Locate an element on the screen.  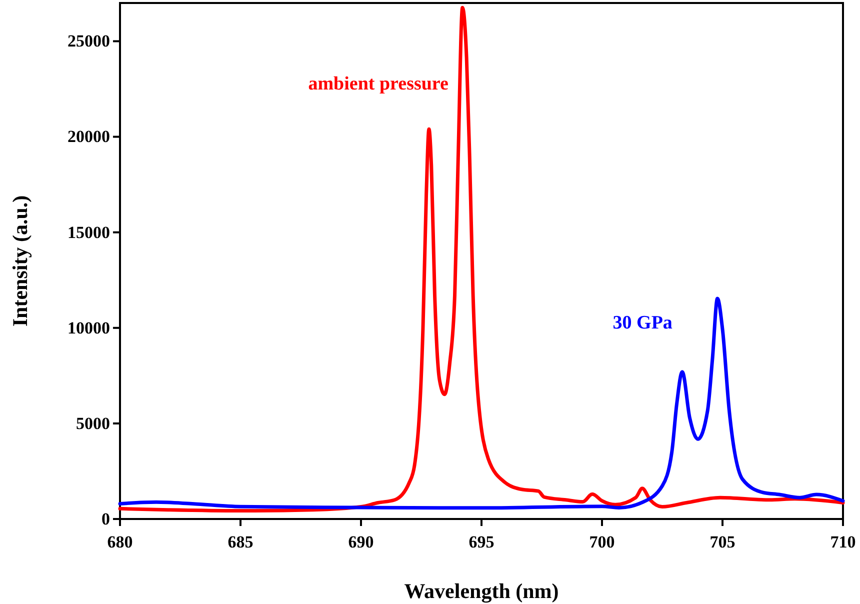
x-tick-label: 710 is located at coordinates (843, 542).